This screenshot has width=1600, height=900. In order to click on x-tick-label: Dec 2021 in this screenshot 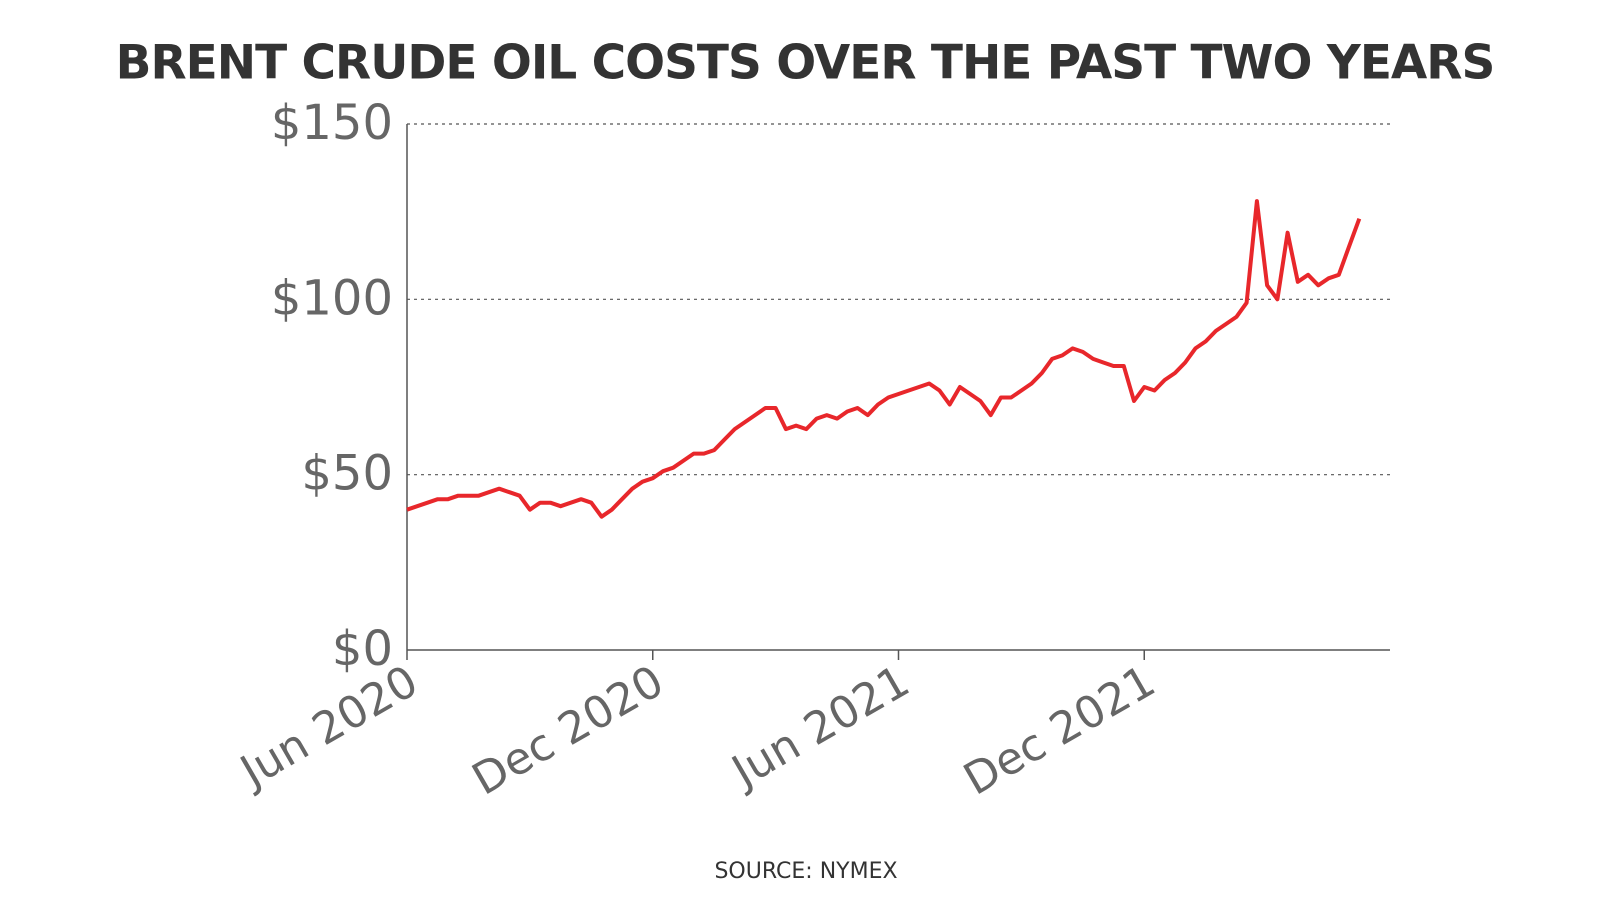, I will do `click(1059, 731)`.